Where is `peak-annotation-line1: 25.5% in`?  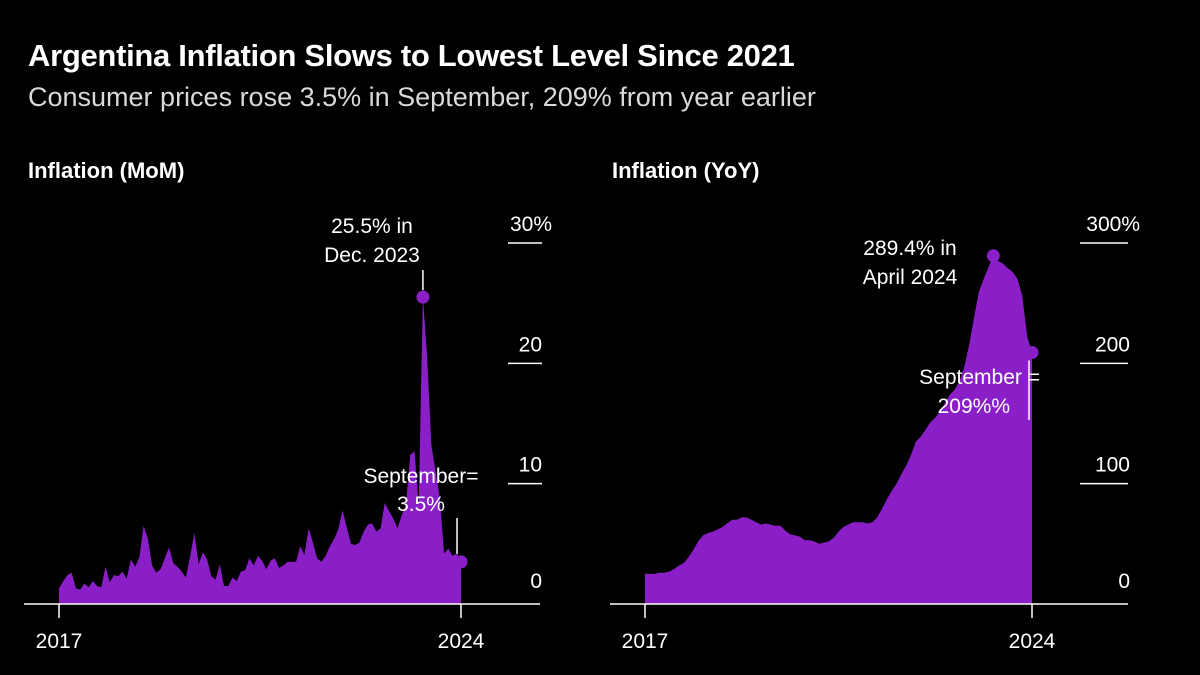
peak-annotation-line1: 25.5% in is located at coordinates (372, 226).